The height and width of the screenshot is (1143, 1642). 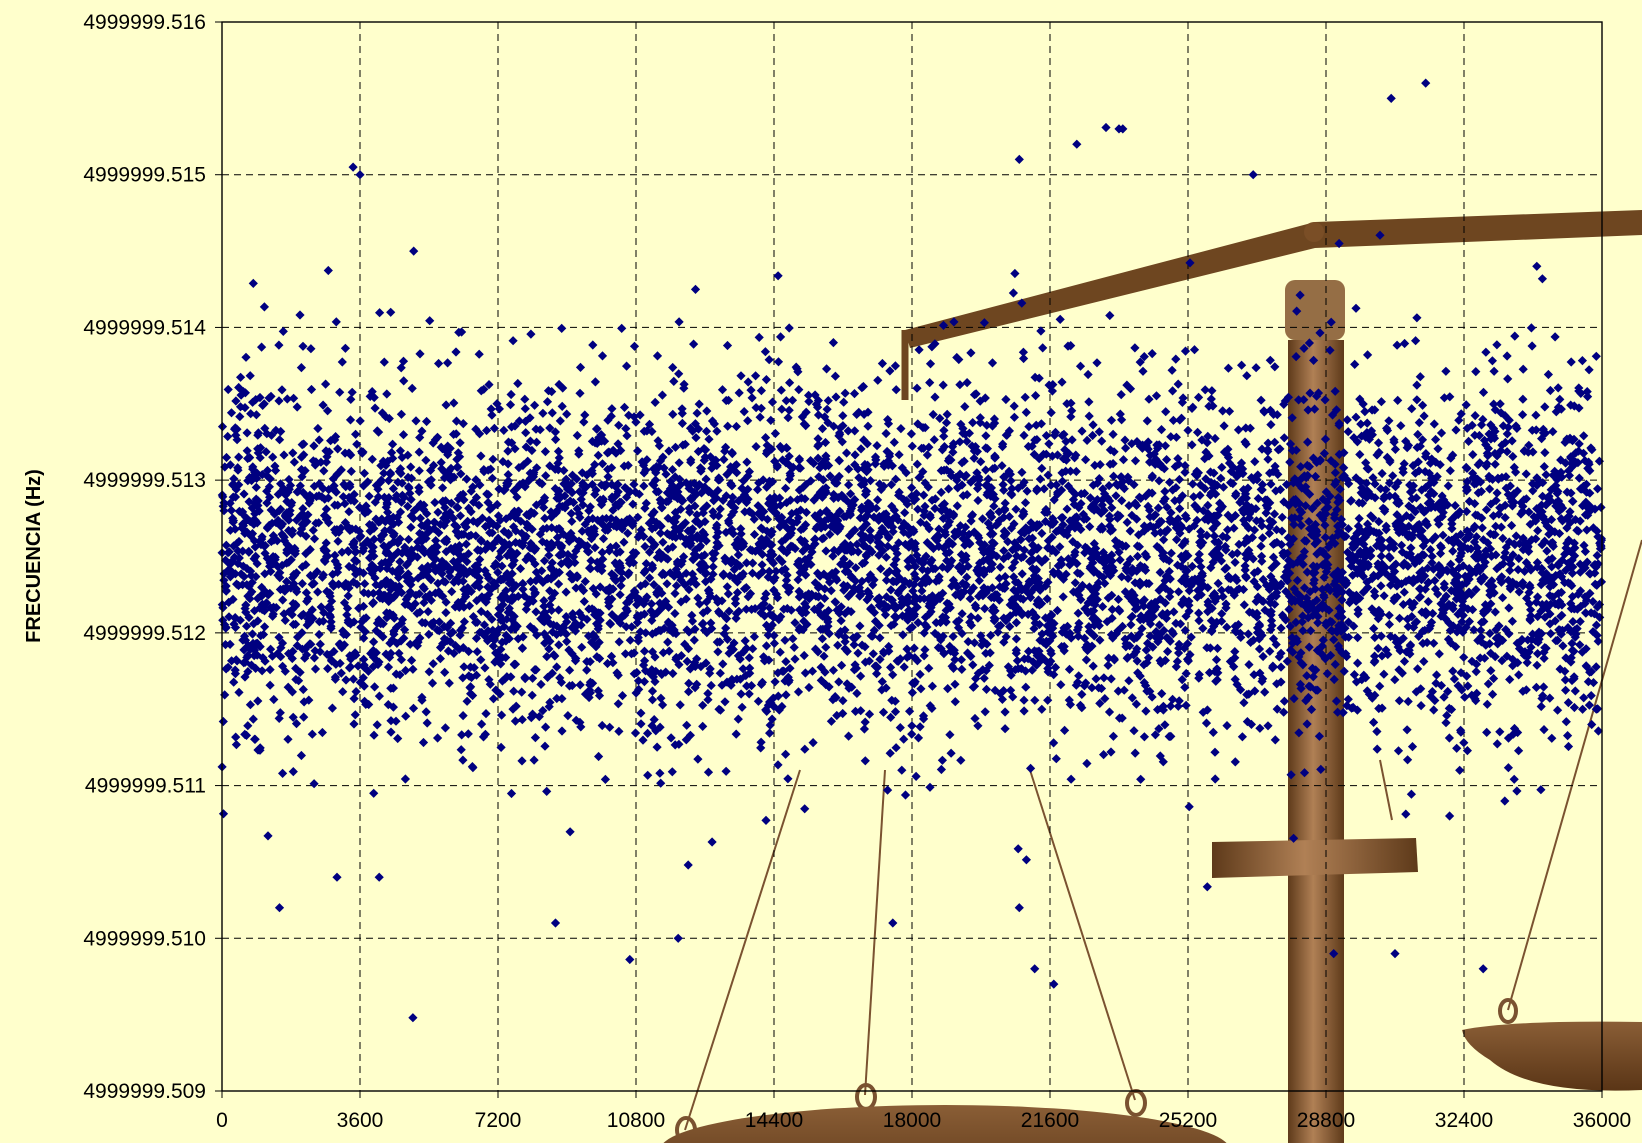 I want to click on x-tick-label: 0, so click(x=222, y=1120).